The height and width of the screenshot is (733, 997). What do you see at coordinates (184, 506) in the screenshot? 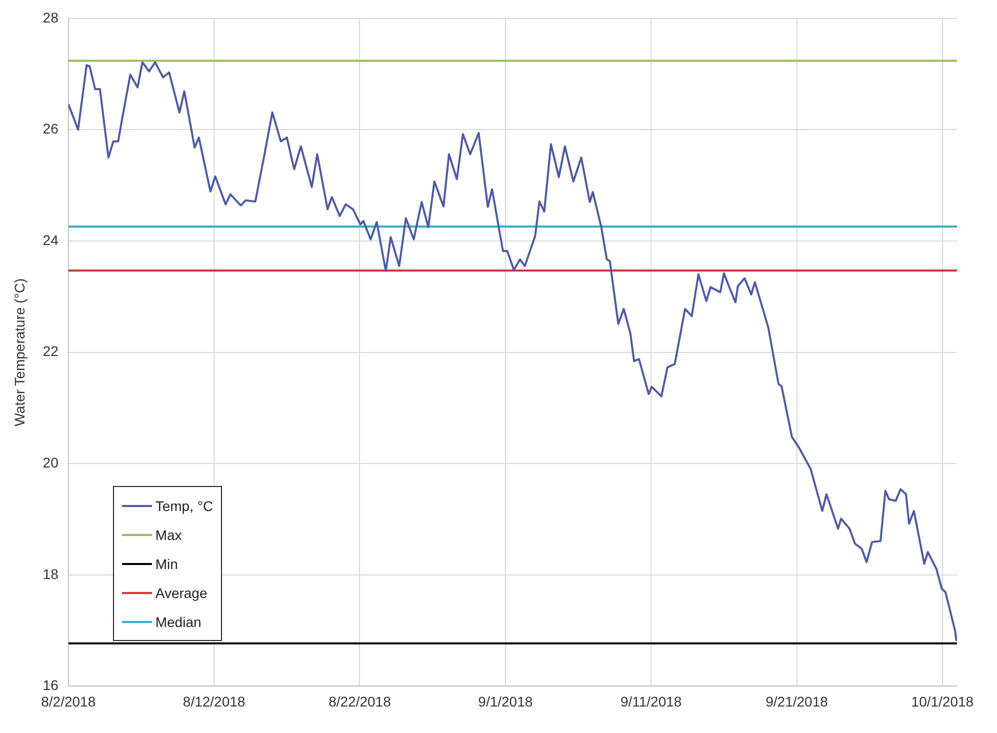
I see `legend-label: Temp, °C` at bounding box center [184, 506].